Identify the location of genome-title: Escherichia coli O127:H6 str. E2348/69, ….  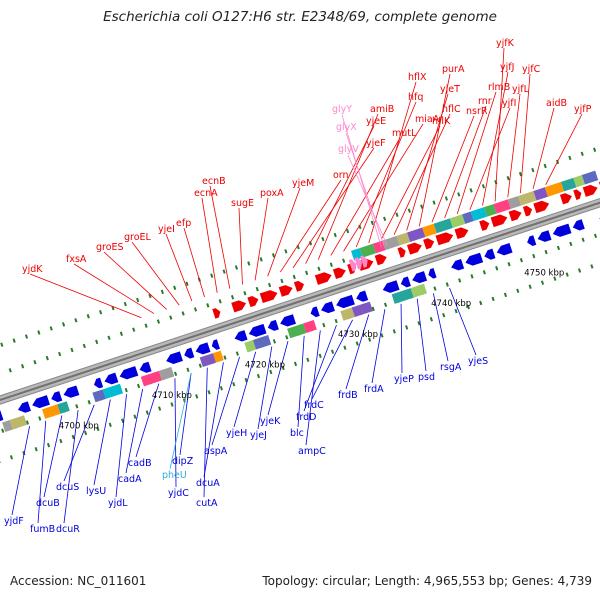
(300, 17).